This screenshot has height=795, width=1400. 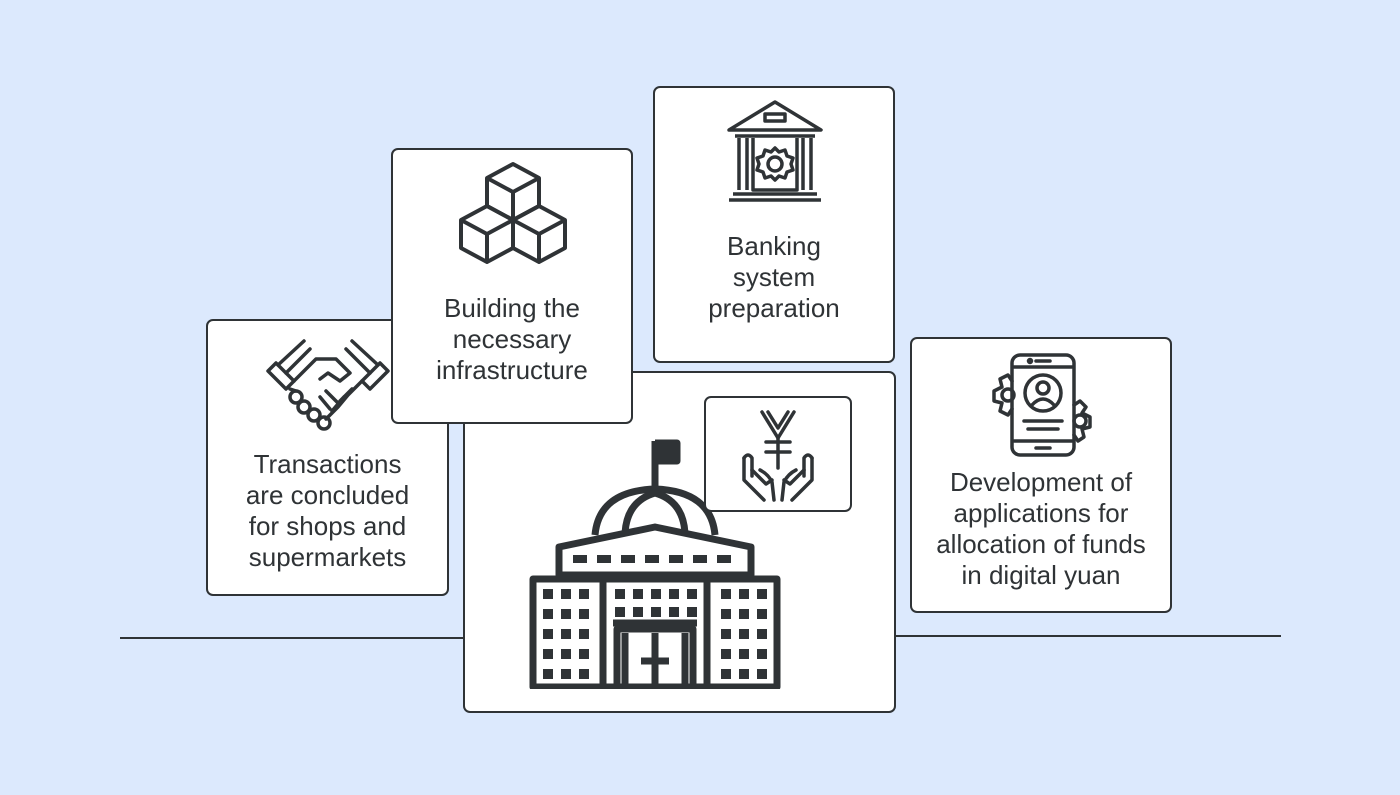 What do you see at coordinates (512, 339) in the screenshot?
I see `card-infrastructure-label: Building the necessary infrastructure` at bounding box center [512, 339].